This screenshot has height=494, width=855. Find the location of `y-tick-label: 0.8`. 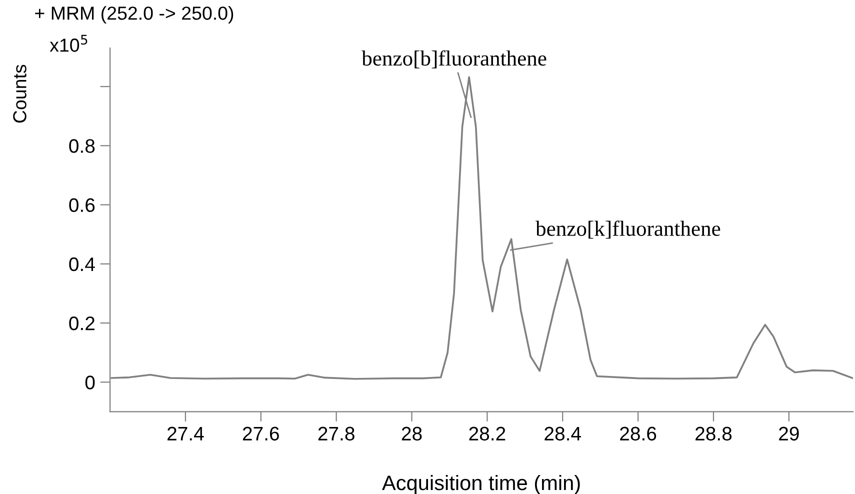

y-tick-label: 0.8 is located at coordinates (82, 146).